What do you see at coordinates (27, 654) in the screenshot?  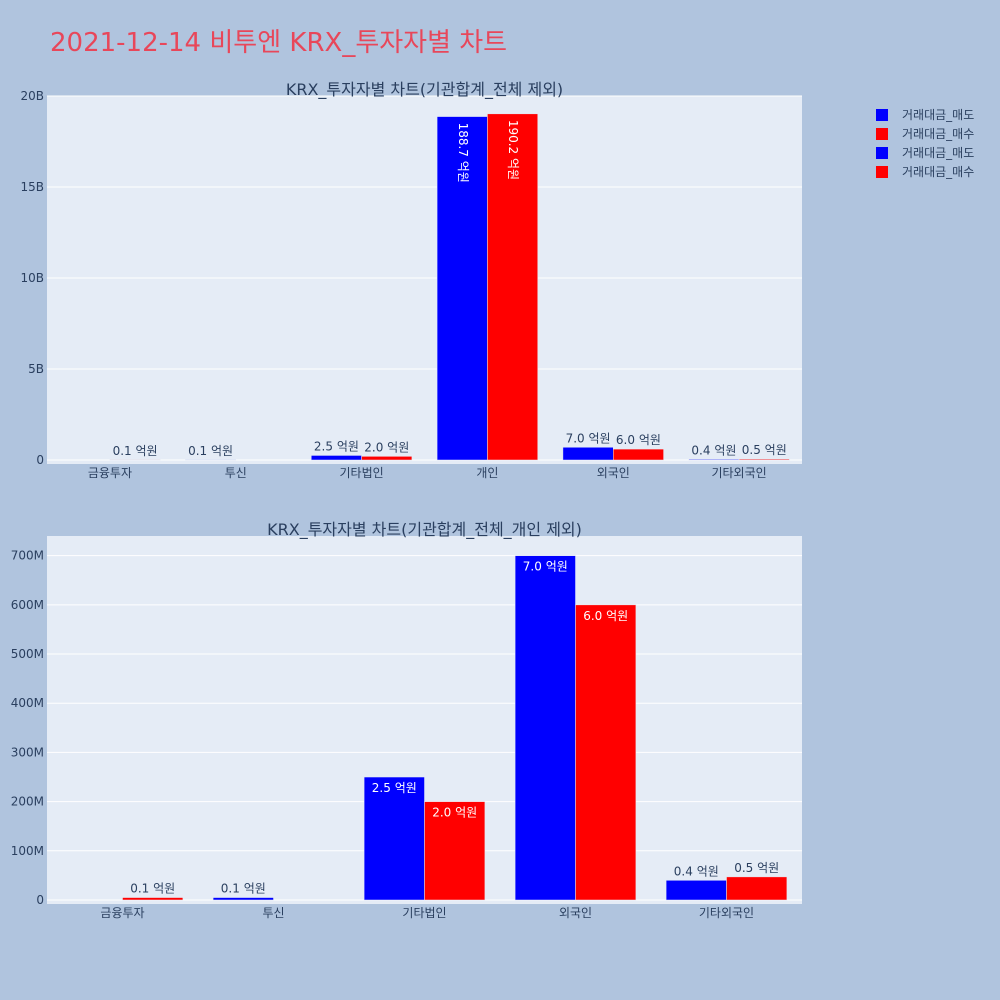 I see `y-tick-label: 500M` at bounding box center [27, 654].